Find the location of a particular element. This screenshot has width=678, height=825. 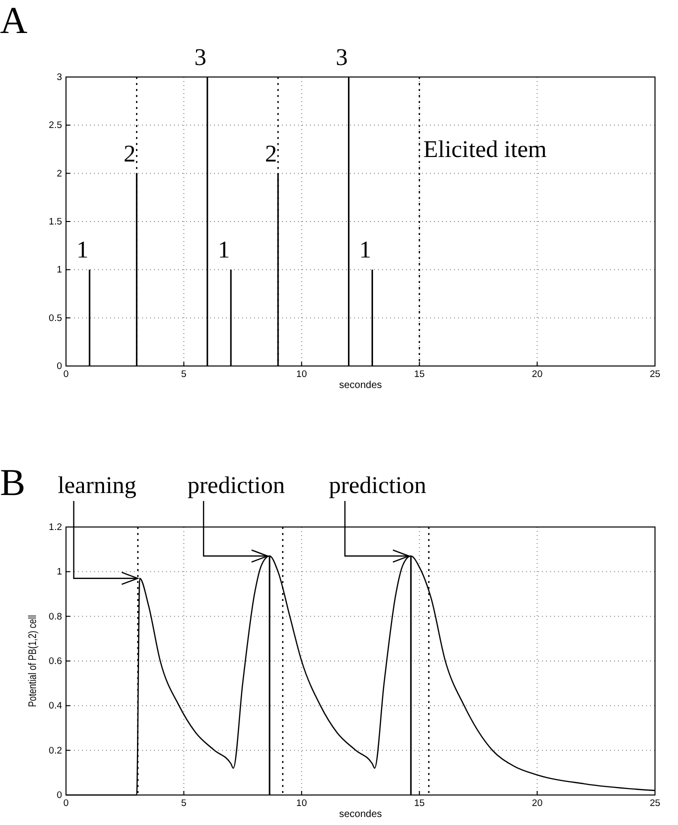

y-tick-label: 2 is located at coordinates (59, 174).